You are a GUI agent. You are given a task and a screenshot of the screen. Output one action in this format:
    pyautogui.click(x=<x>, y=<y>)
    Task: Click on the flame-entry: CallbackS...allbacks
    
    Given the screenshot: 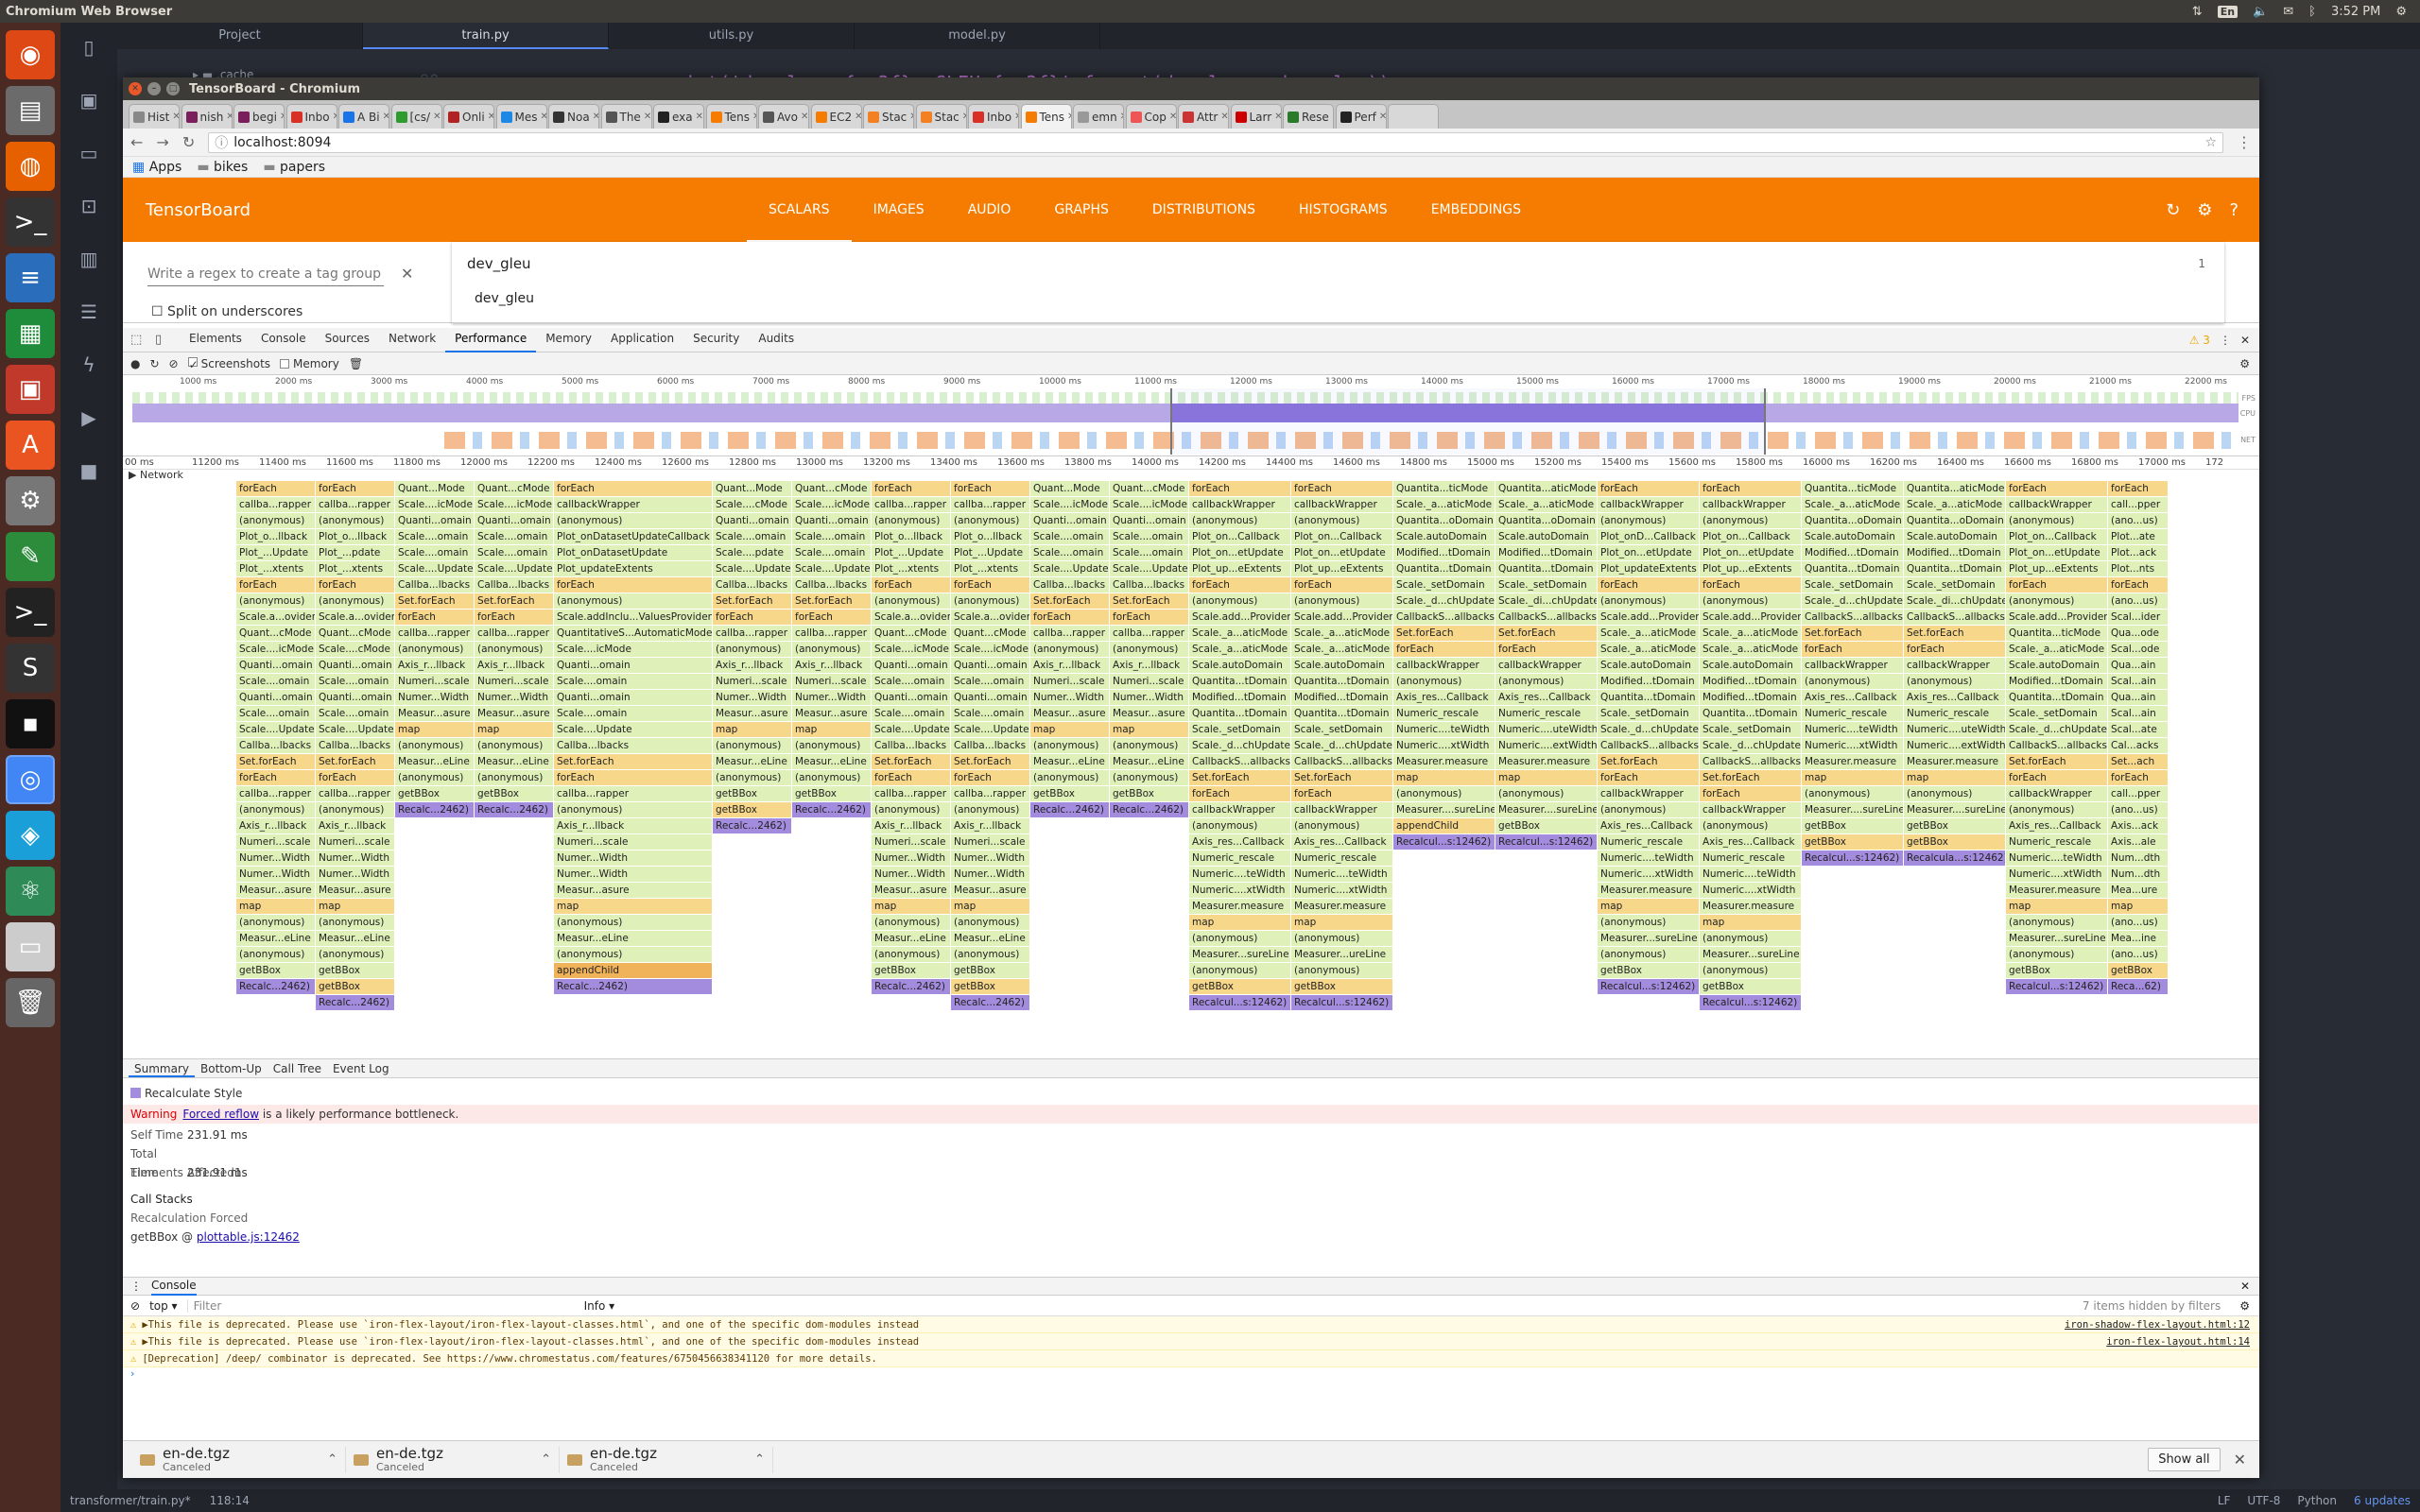 What is the action you would take?
    pyautogui.click(x=1649, y=746)
    